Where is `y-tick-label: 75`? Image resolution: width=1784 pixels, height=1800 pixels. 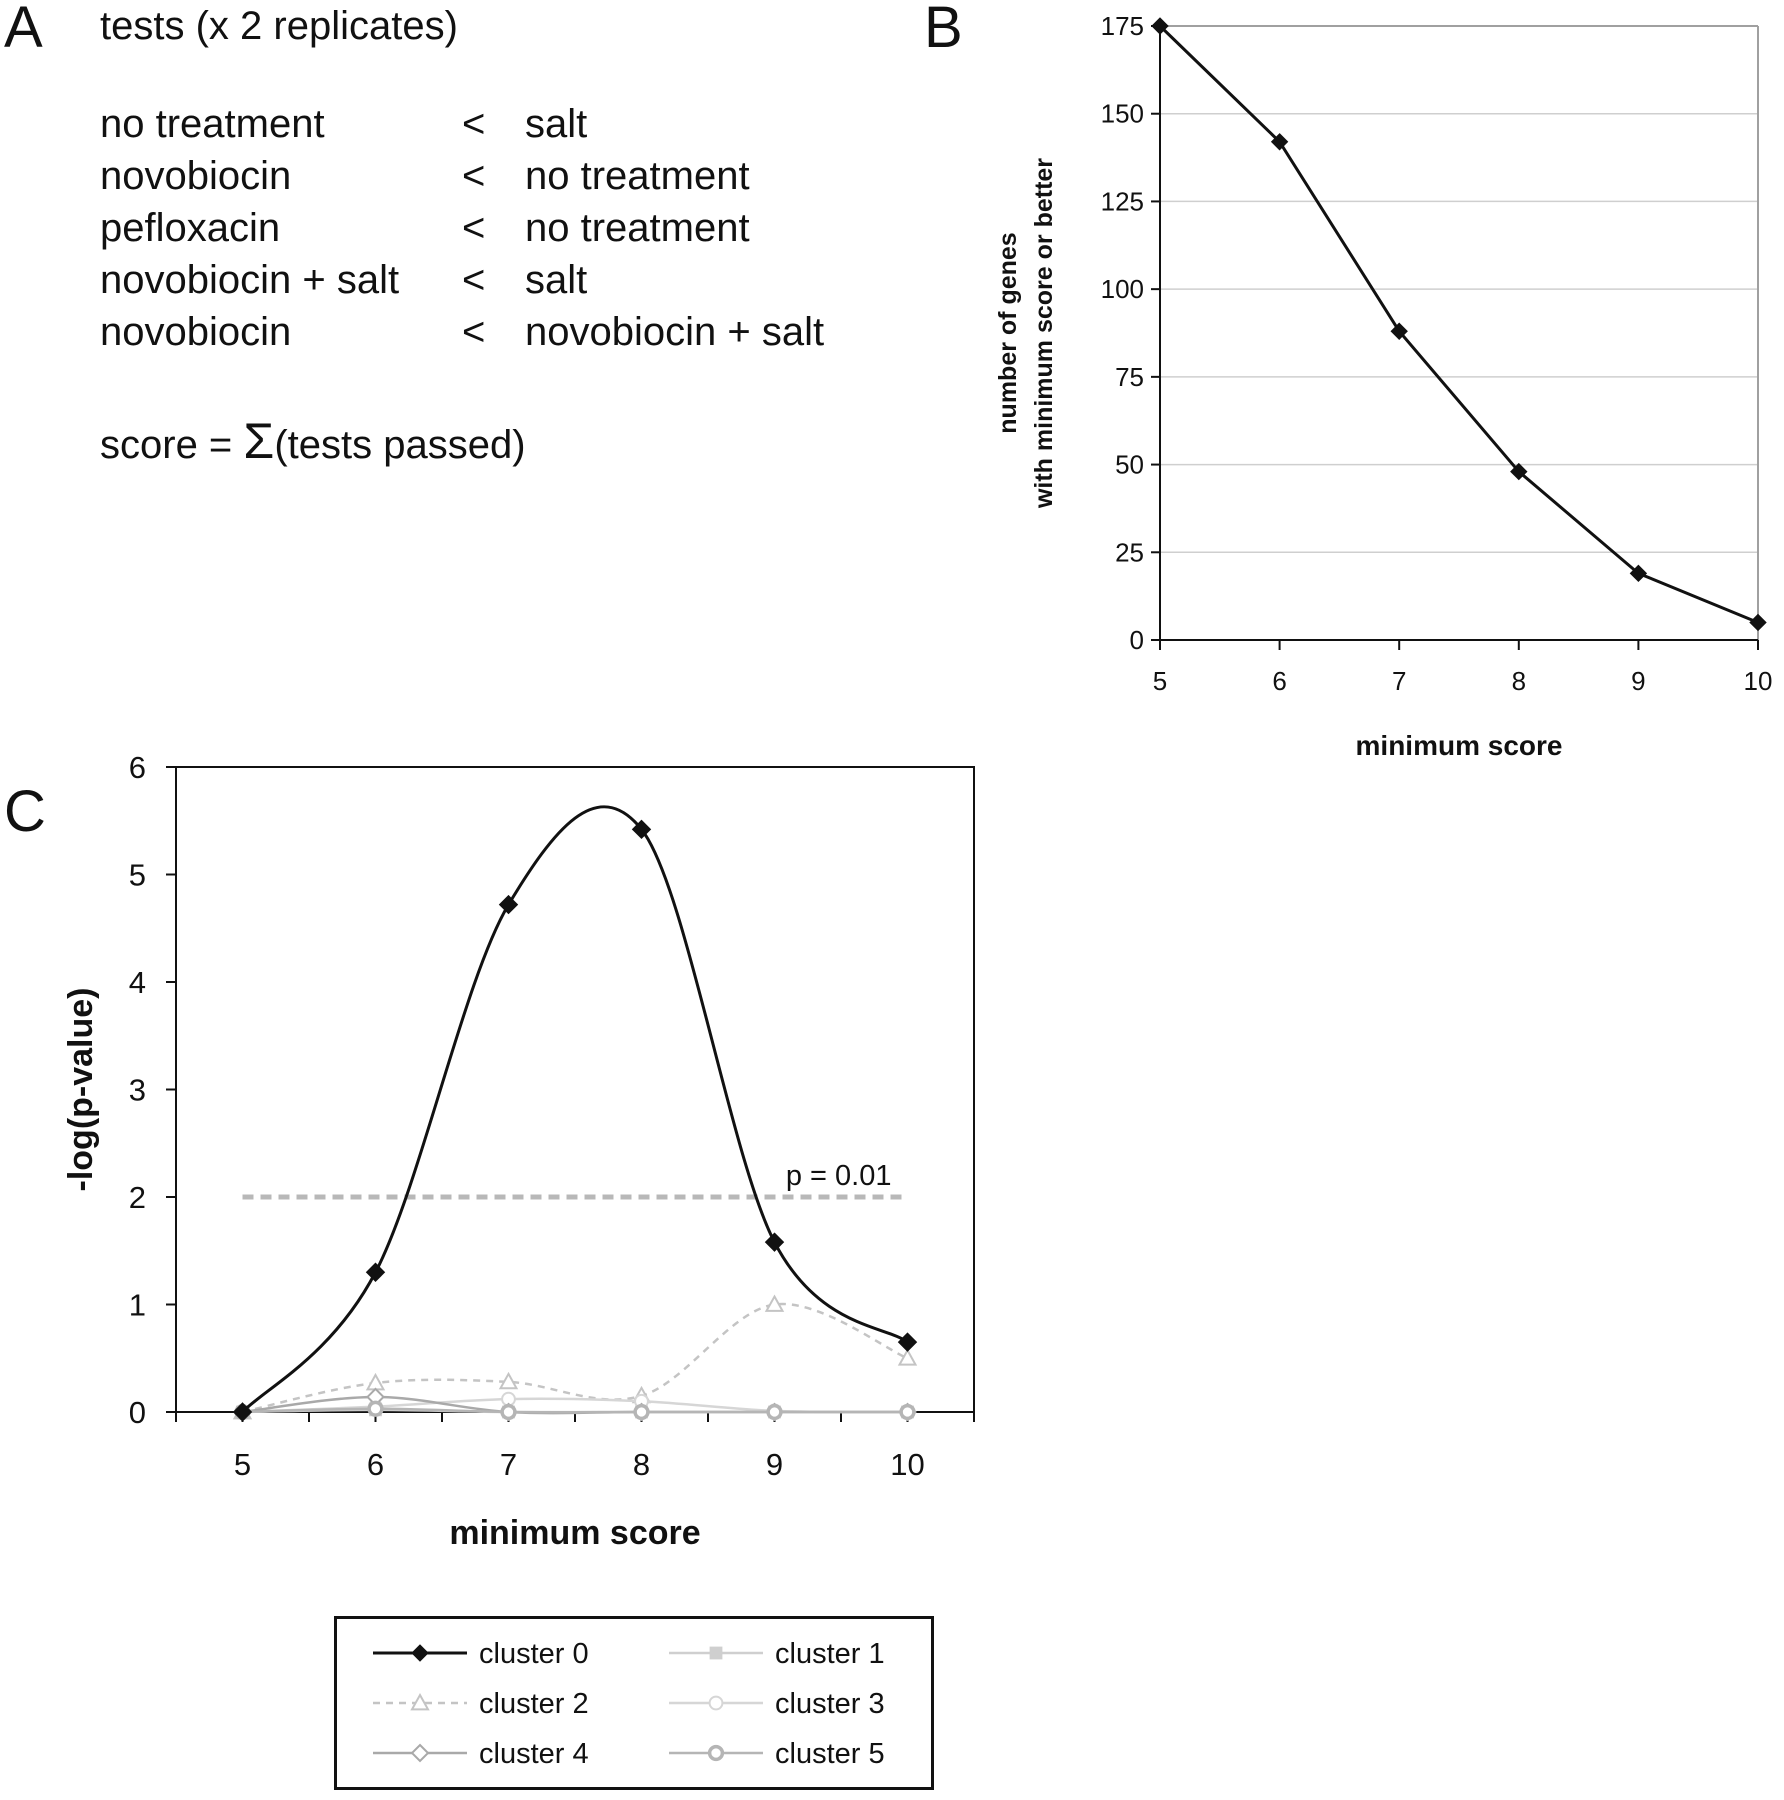 y-tick-label: 75 is located at coordinates (1129, 377).